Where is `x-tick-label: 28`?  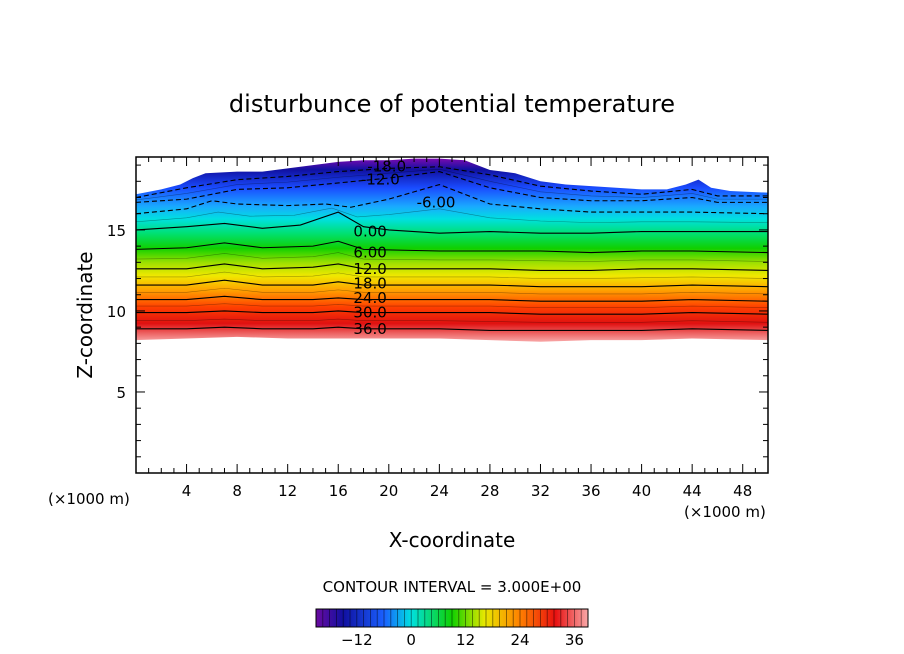
x-tick-label: 28 is located at coordinates (489, 491).